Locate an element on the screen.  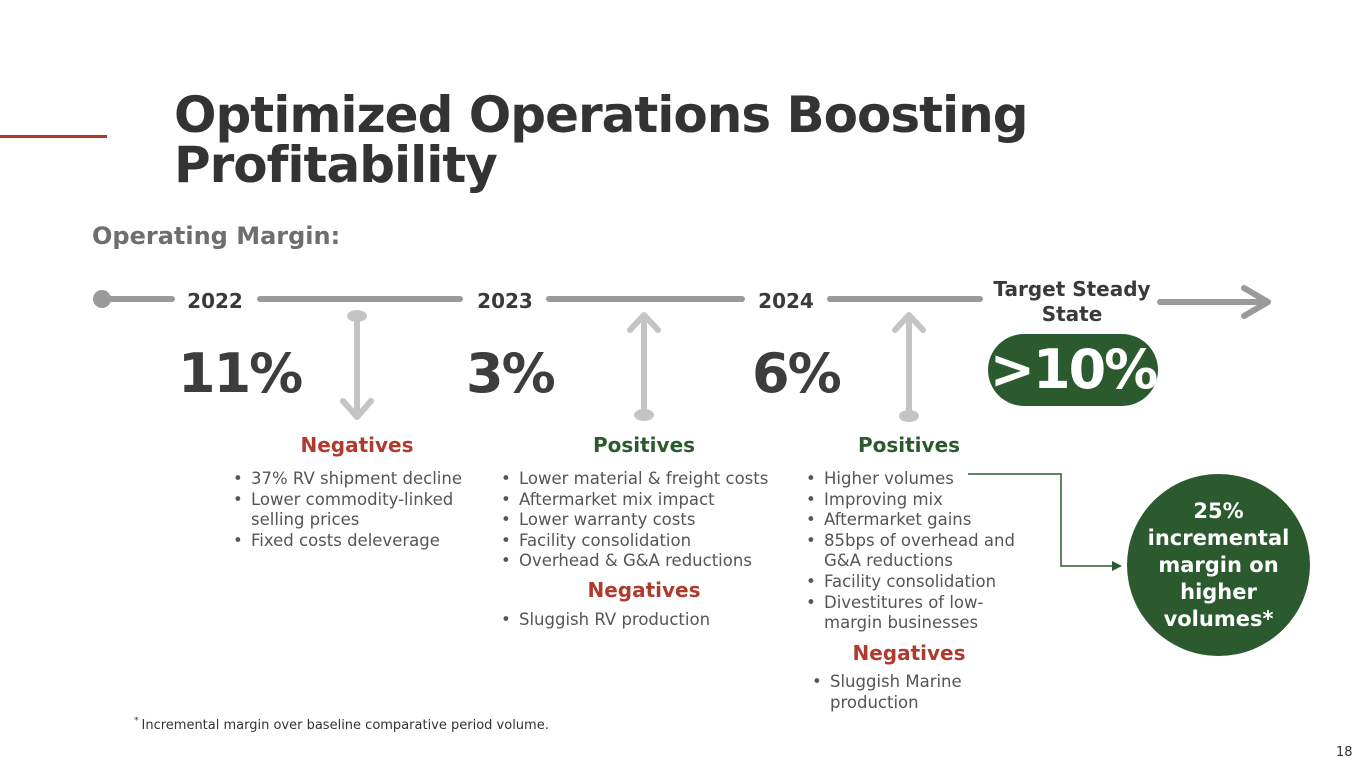
negatives-list-2023: Sluggish RV production is located at coordinates (631, 620).